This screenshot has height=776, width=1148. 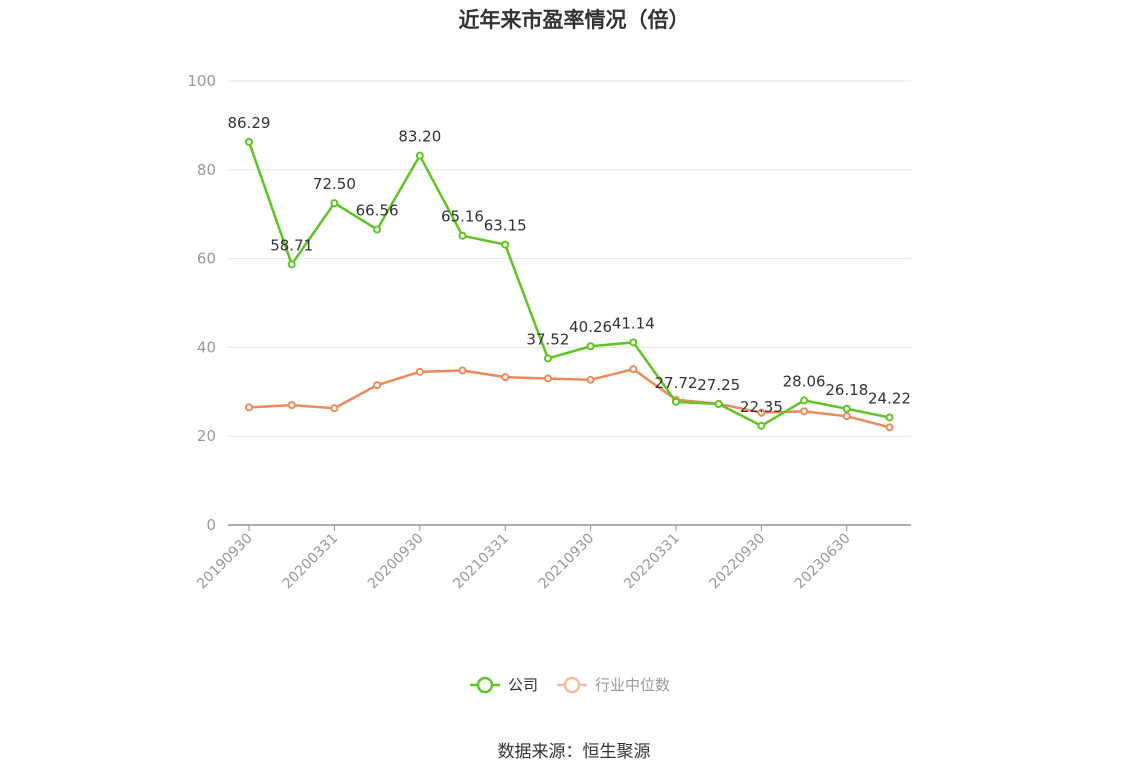 What do you see at coordinates (823, 562) in the screenshot?
I see `x-tick-label: 20230630` at bounding box center [823, 562].